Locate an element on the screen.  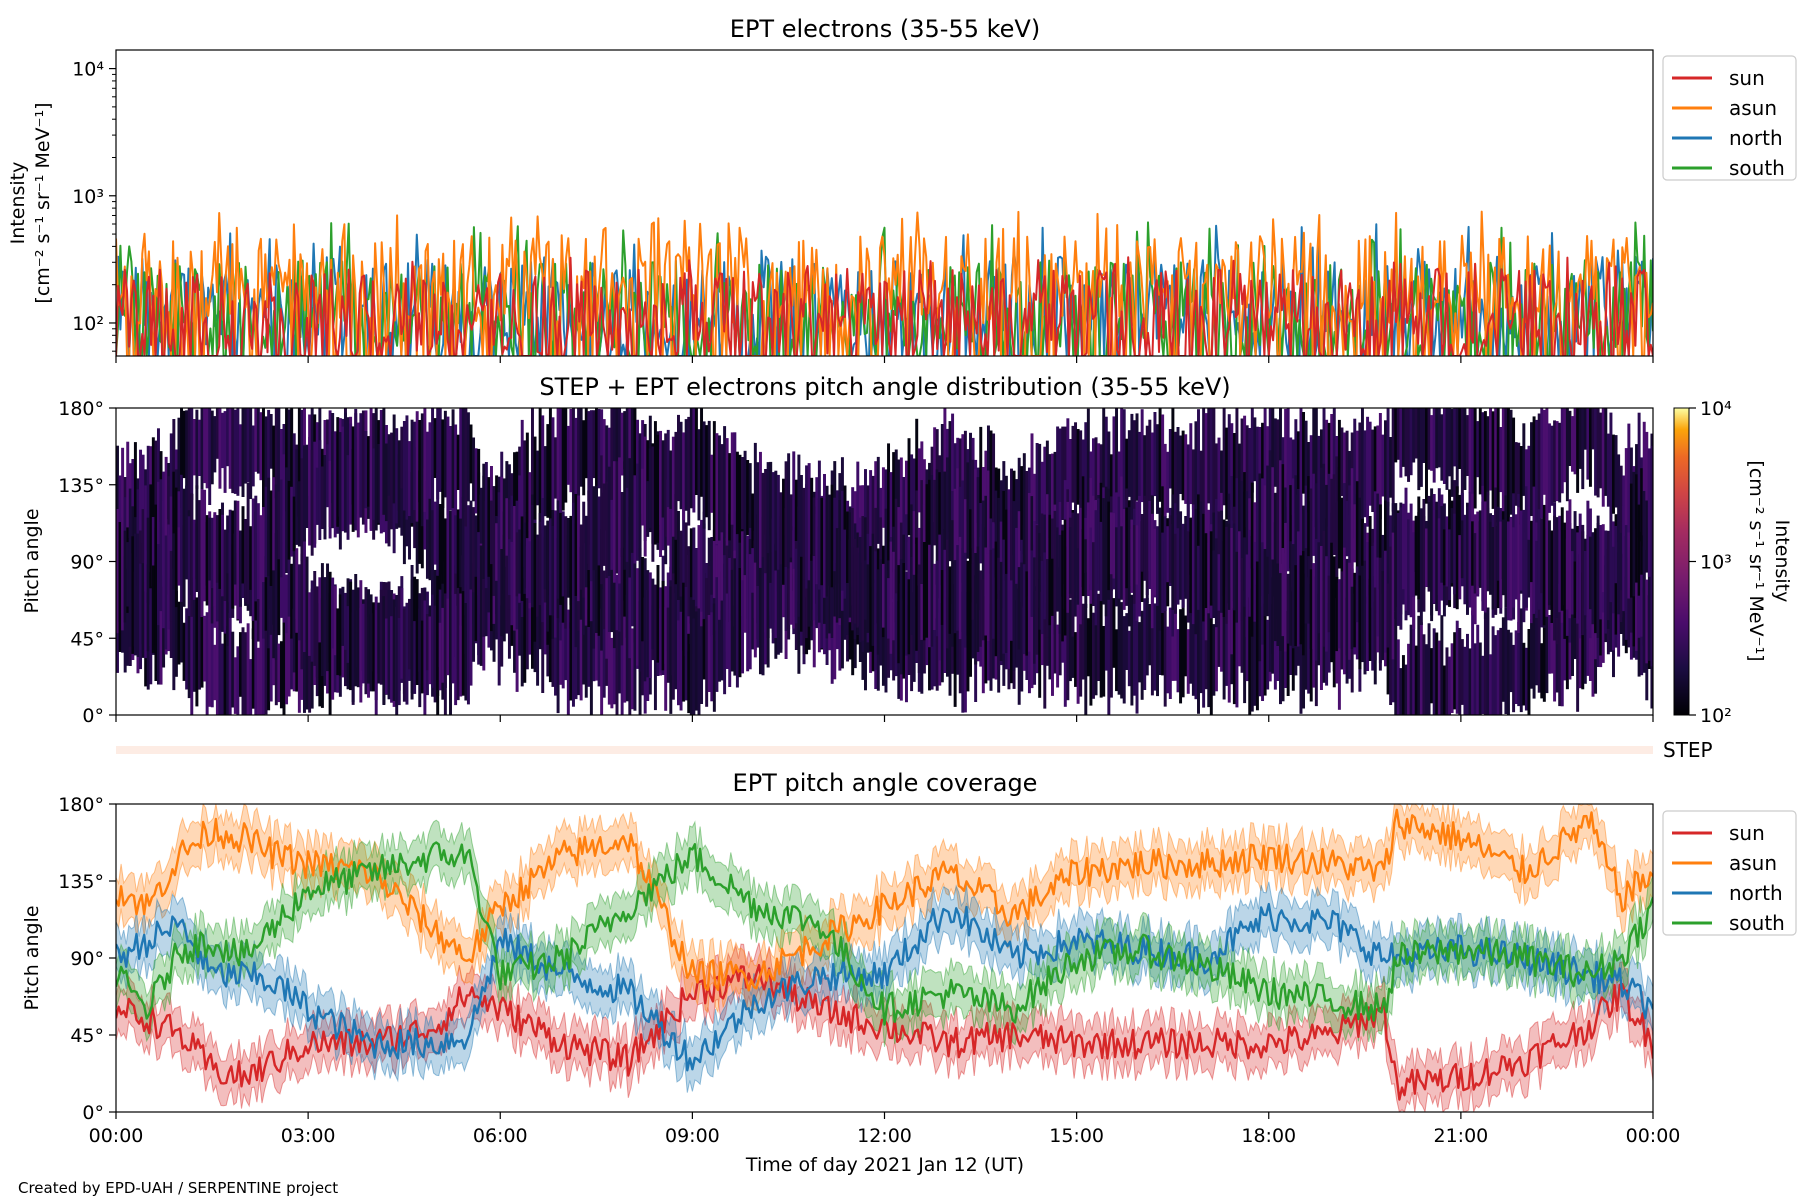
x-tick-label: 06:00 is located at coordinates (500, 1136).